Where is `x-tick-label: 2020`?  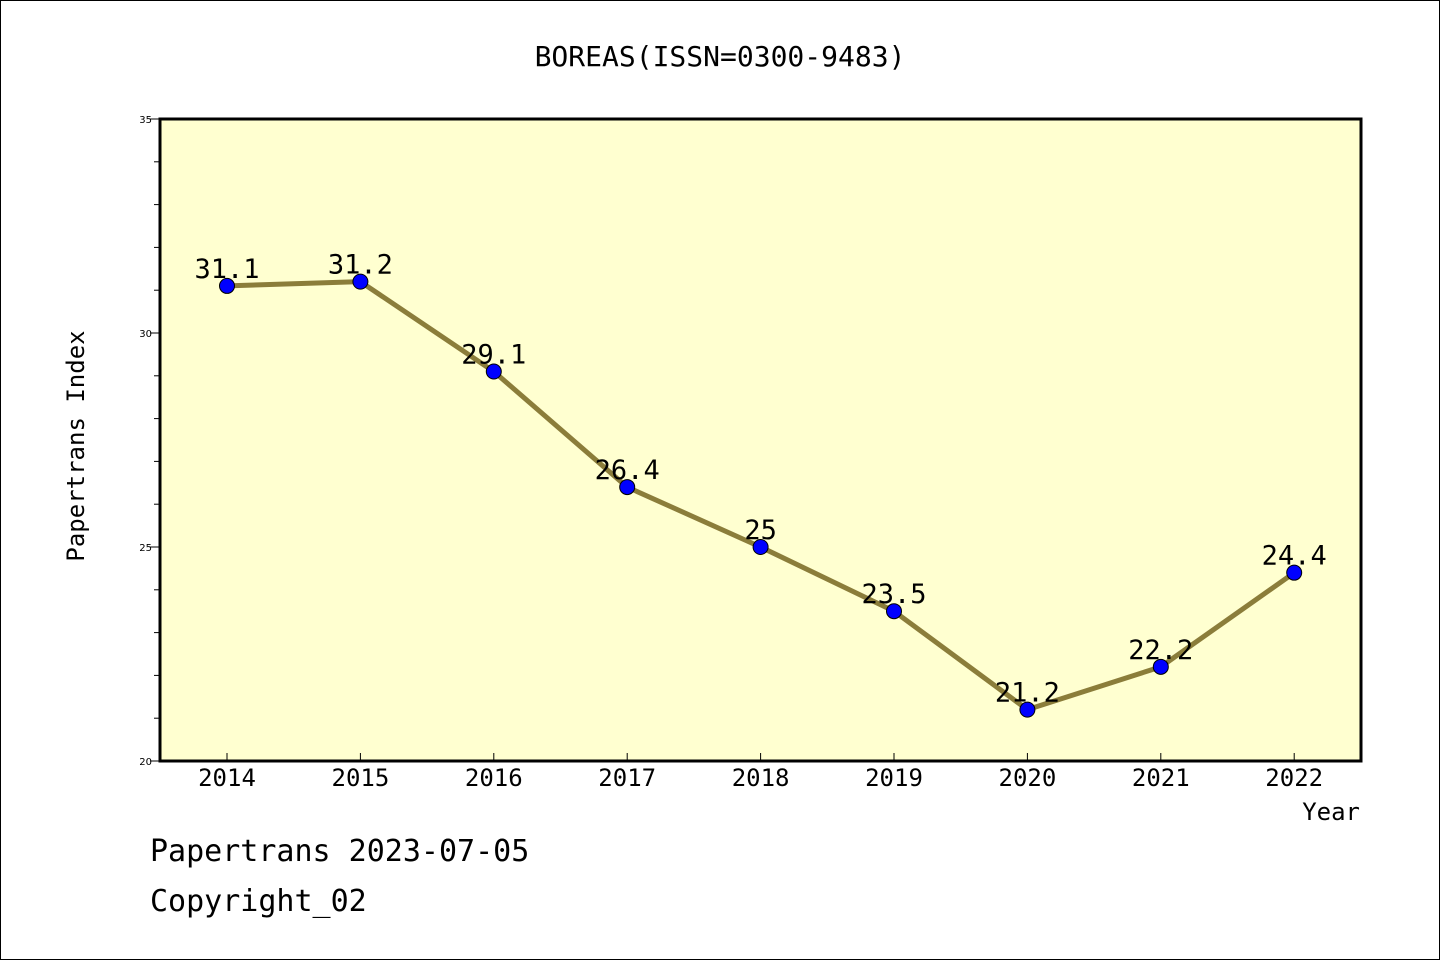 x-tick-label: 2020 is located at coordinates (1028, 778).